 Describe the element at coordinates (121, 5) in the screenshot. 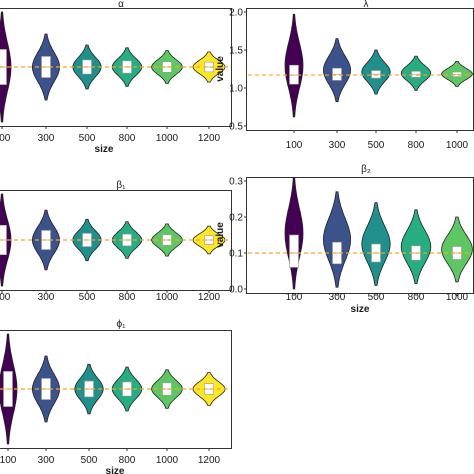

I see `panel-title: α` at that location.